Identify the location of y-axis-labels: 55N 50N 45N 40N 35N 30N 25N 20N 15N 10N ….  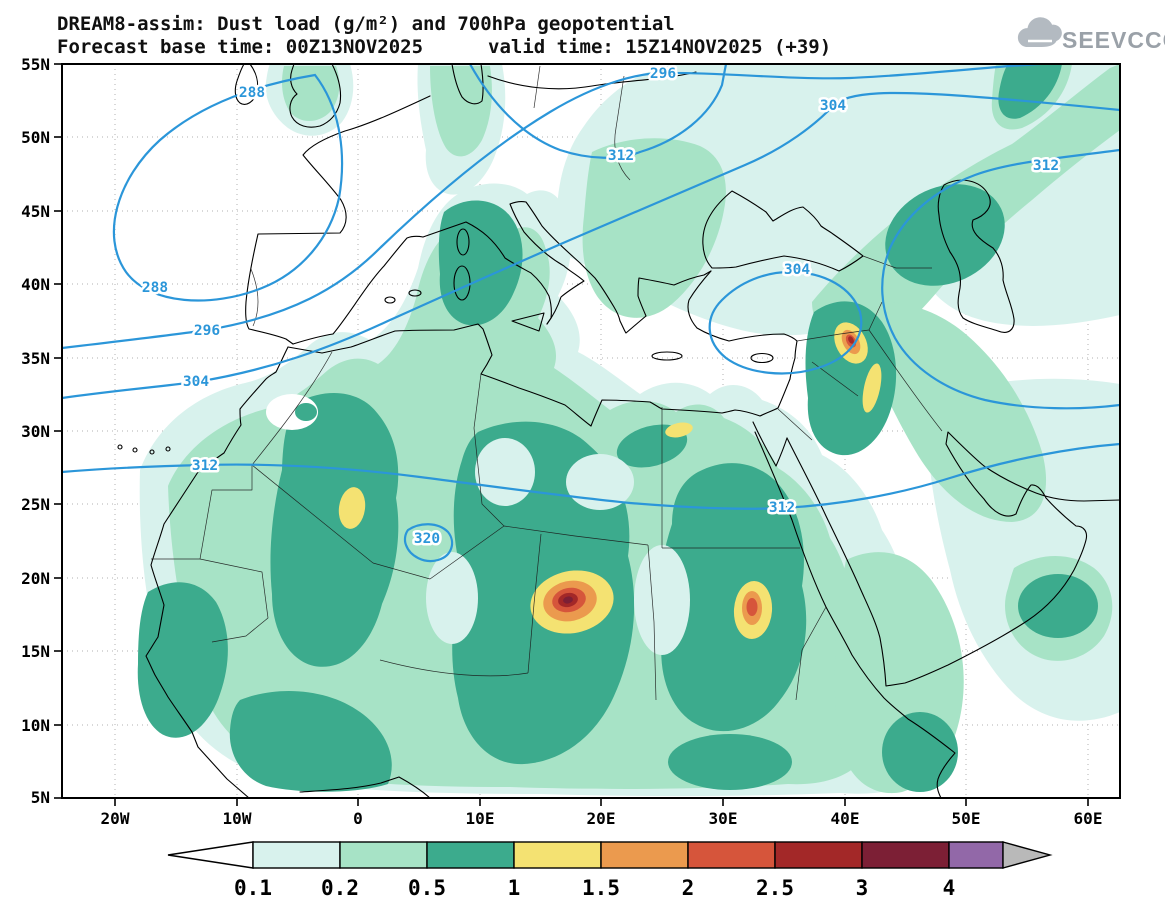
(35, 431).